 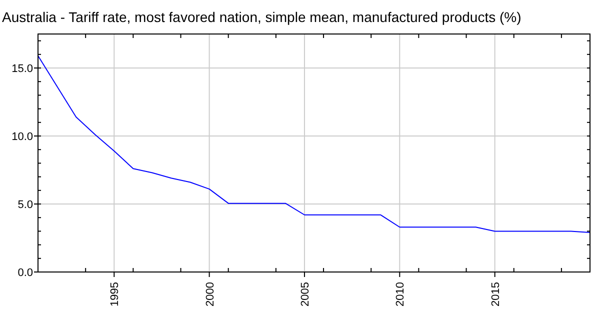 What do you see at coordinates (400, 294) in the screenshot?
I see `x-tick-label: 2010` at bounding box center [400, 294].